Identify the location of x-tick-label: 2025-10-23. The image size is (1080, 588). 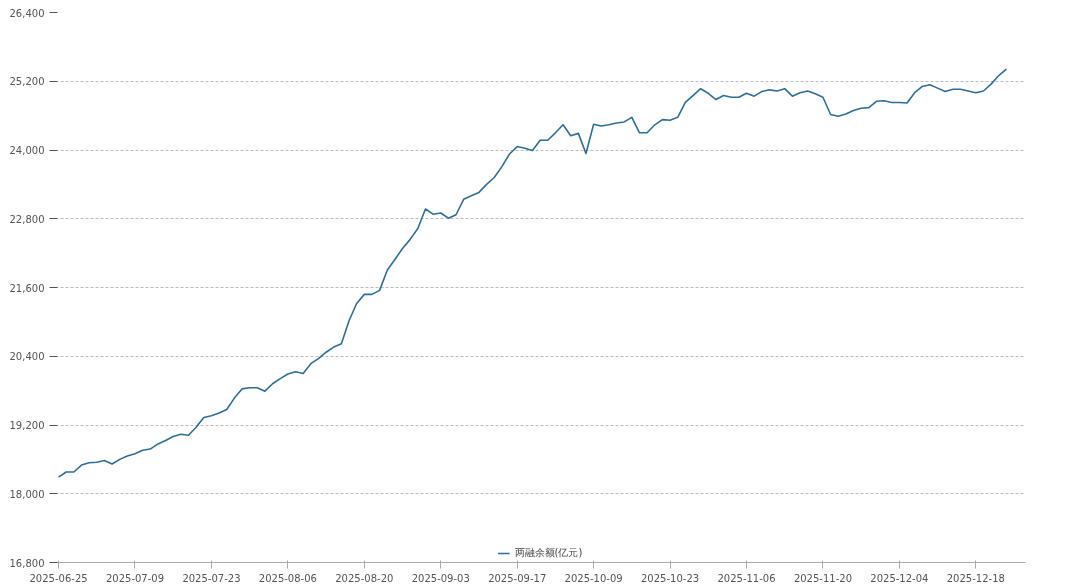
(670, 578).